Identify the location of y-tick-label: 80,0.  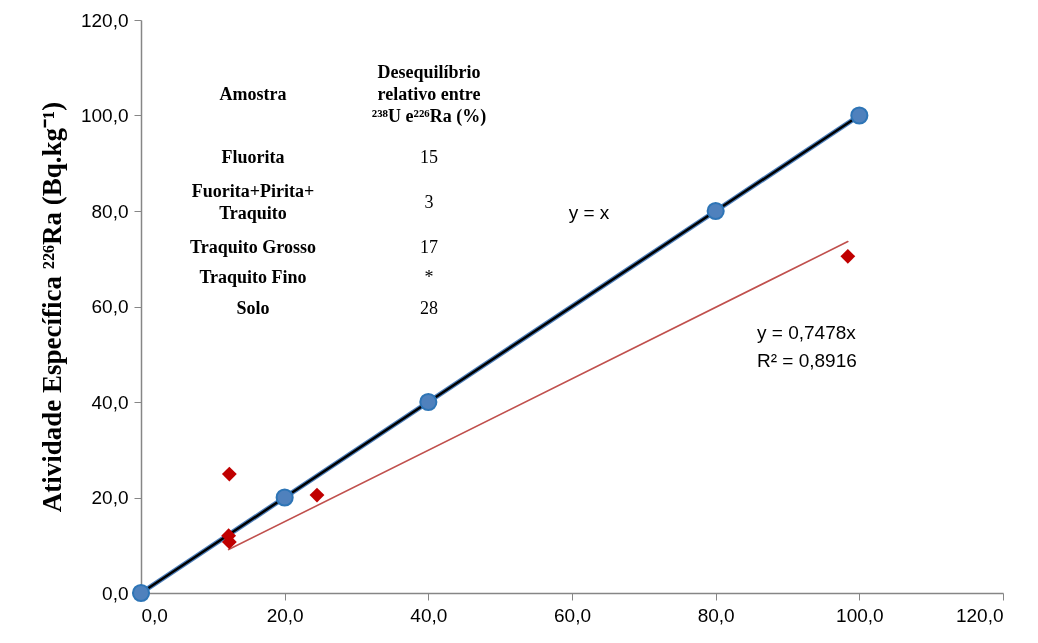
(110, 211).